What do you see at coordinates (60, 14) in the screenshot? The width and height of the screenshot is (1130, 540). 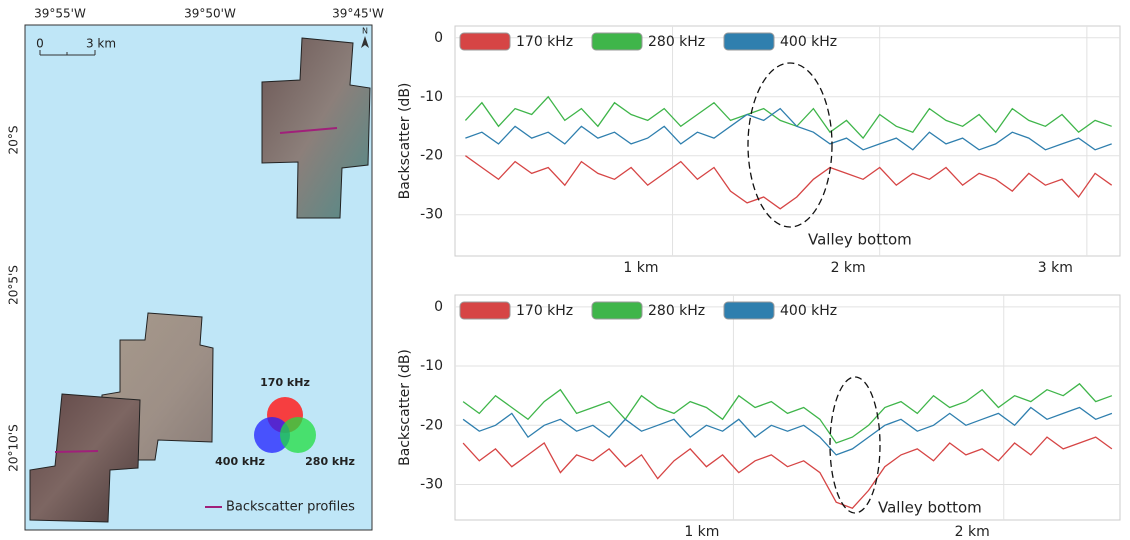 I see `lon-label: 39°55'W` at bounding box center [60, 14].